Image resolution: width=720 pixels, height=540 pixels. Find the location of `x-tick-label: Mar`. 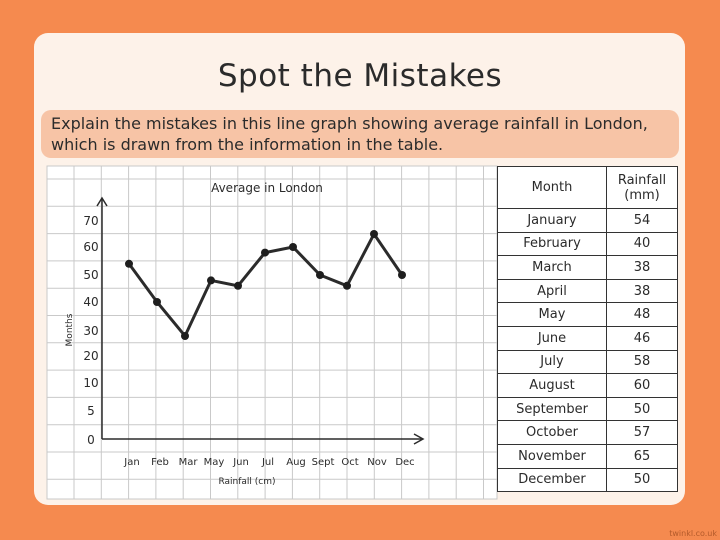

x-tick-label: Mar is located at coordinates (189, 462).